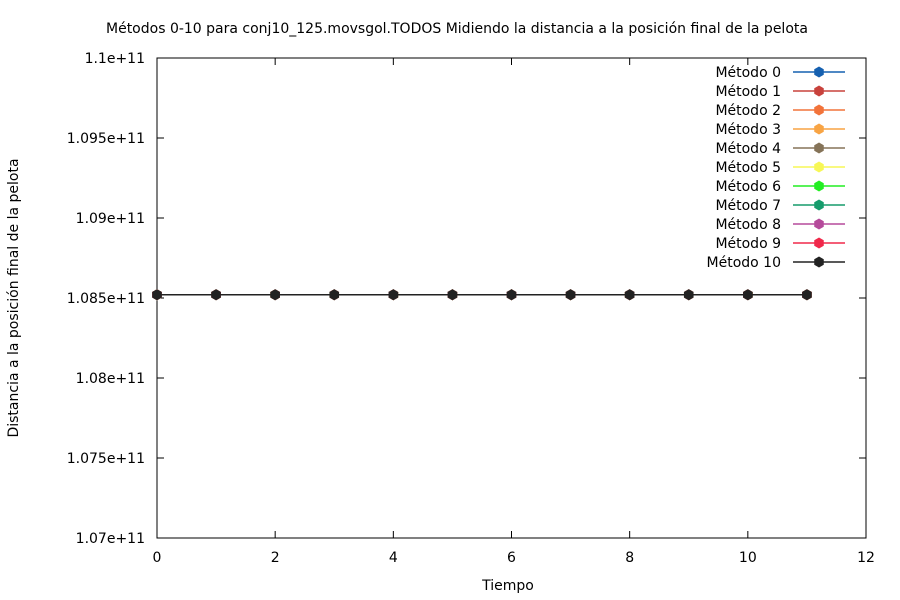 This screenshot has width=900, height=600. What do you see at coordinates (748, 187) in the screenshot?
I see `legend-label: Método 6` at bounding box center [748, 187].